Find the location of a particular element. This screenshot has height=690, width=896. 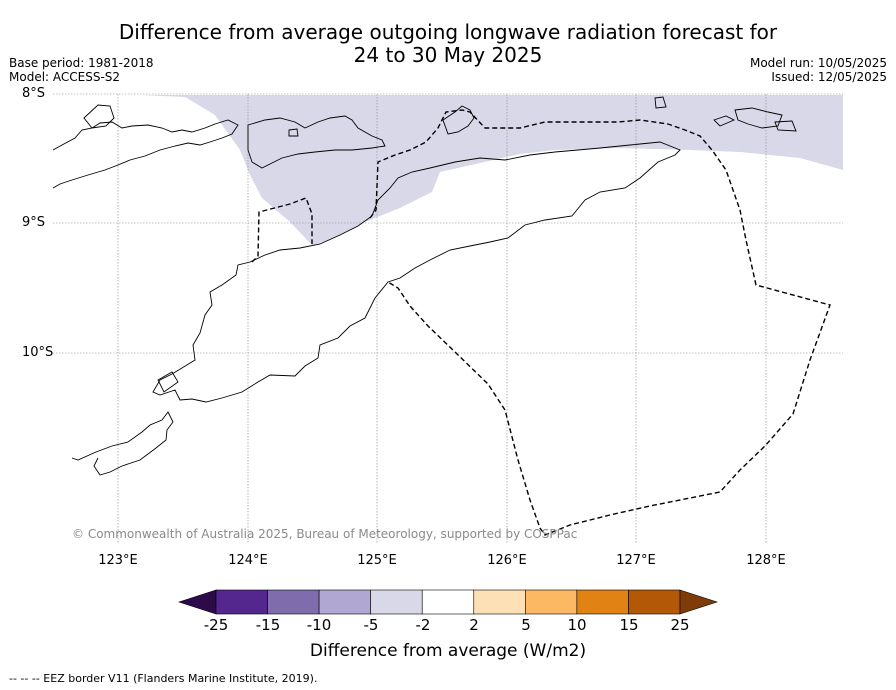

issued-label: Issued: 12/05/2025 is located at coordinates (829, 77).